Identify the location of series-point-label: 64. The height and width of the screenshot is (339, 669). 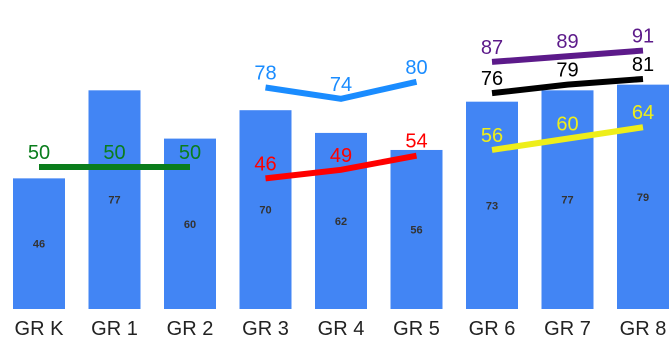
(643, 113).